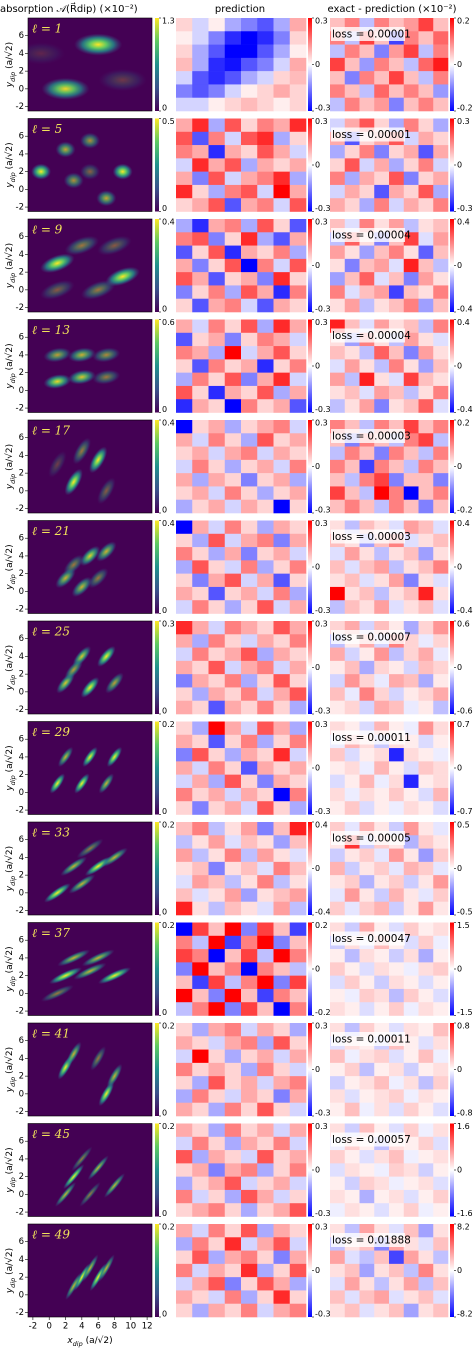  What do you see at coordinates (321, 724) in the screenshot?
I see `colorbar-tick-label: 0.3` at bounding box center [321, 724].